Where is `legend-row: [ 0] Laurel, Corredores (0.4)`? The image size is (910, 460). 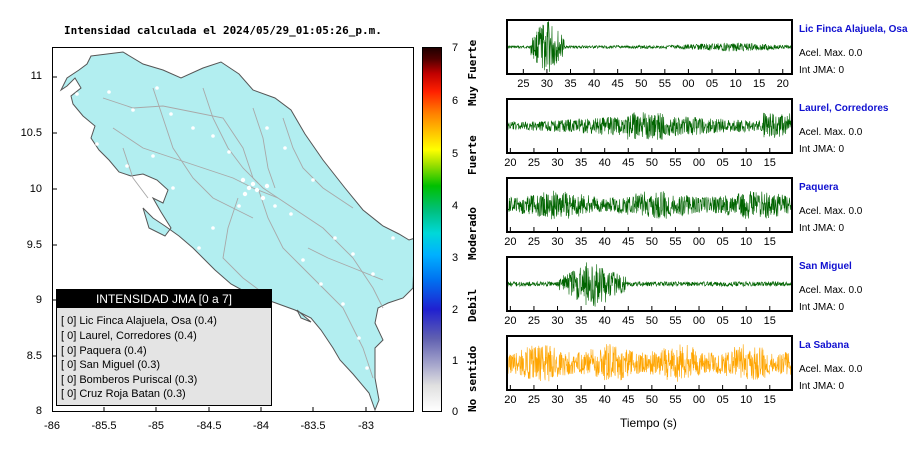
legend-row: [ 0] Laurel, Corredores (0.4) is located at coordinates (129, 336).